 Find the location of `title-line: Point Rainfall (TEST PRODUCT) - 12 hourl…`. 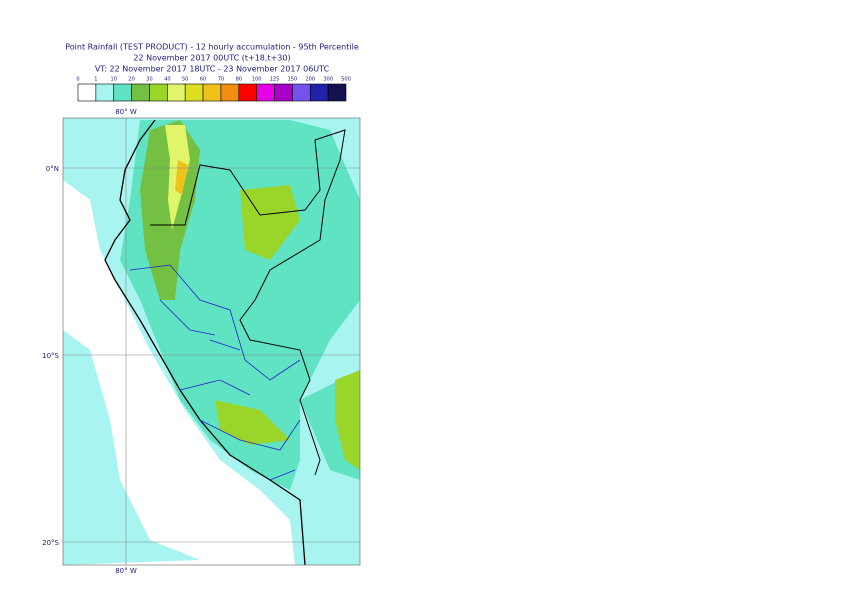

title-line: Point Rainfall (TEST PRODUCT) - 12 hourl… is located at coordinates (212, 47).